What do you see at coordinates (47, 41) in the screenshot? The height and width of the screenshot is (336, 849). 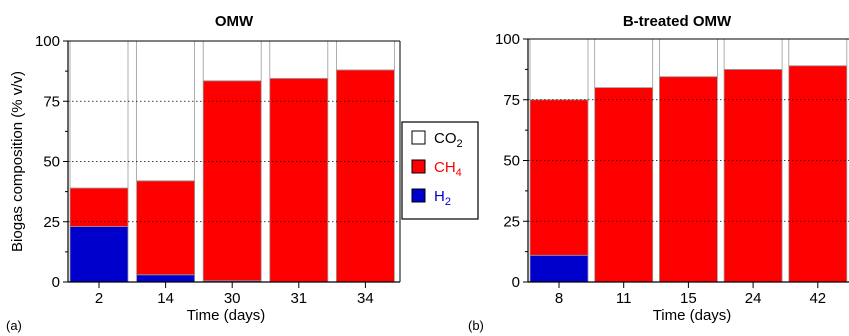 I see `panel-a-y-tick-label-100: 100` at bounding box center [47, 41].